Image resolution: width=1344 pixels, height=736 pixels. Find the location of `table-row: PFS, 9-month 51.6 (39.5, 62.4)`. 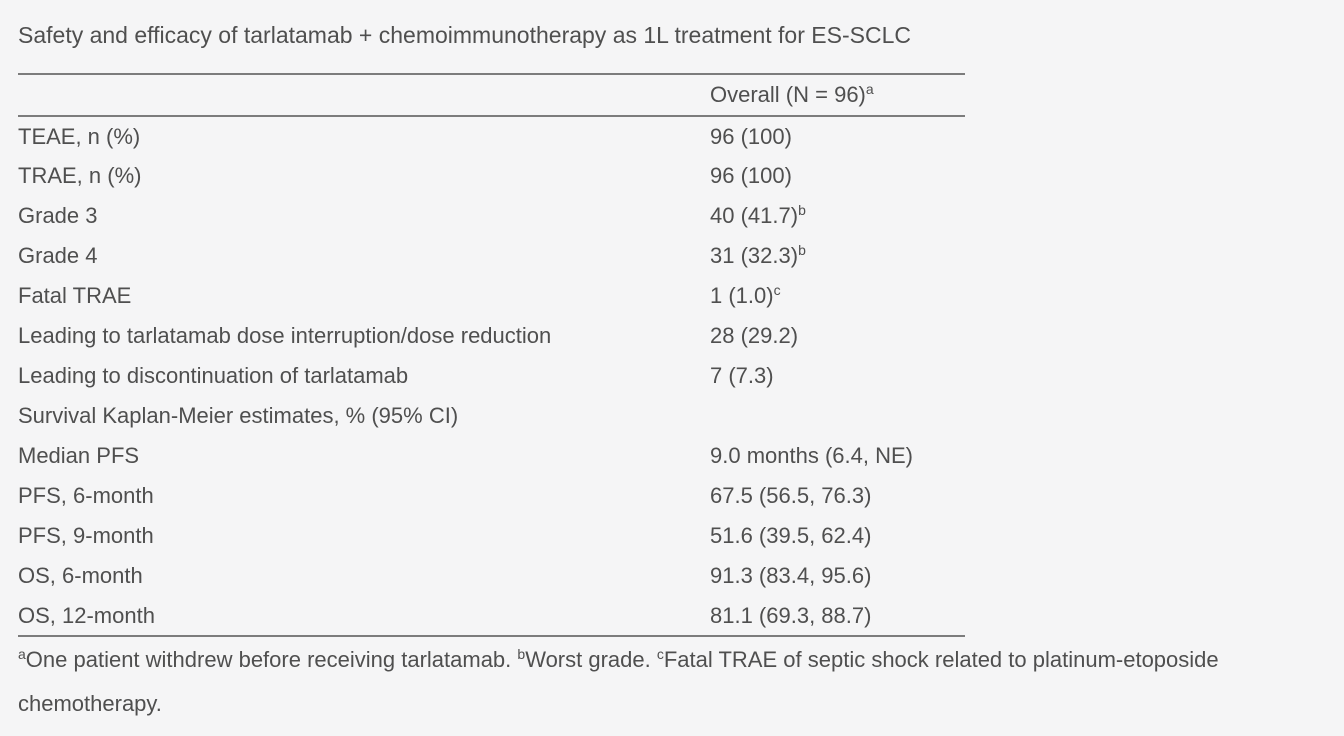

table-row: PFS, 9-month 51.6 (39.5, 62.4) is located at coordinates (491, 536).